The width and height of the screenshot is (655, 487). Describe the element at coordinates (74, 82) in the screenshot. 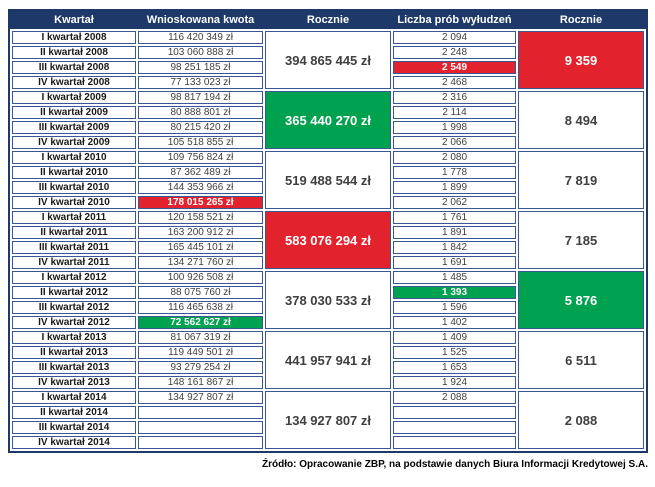

I see `quarter-label-cell: IV kwartał 2008` at that location.